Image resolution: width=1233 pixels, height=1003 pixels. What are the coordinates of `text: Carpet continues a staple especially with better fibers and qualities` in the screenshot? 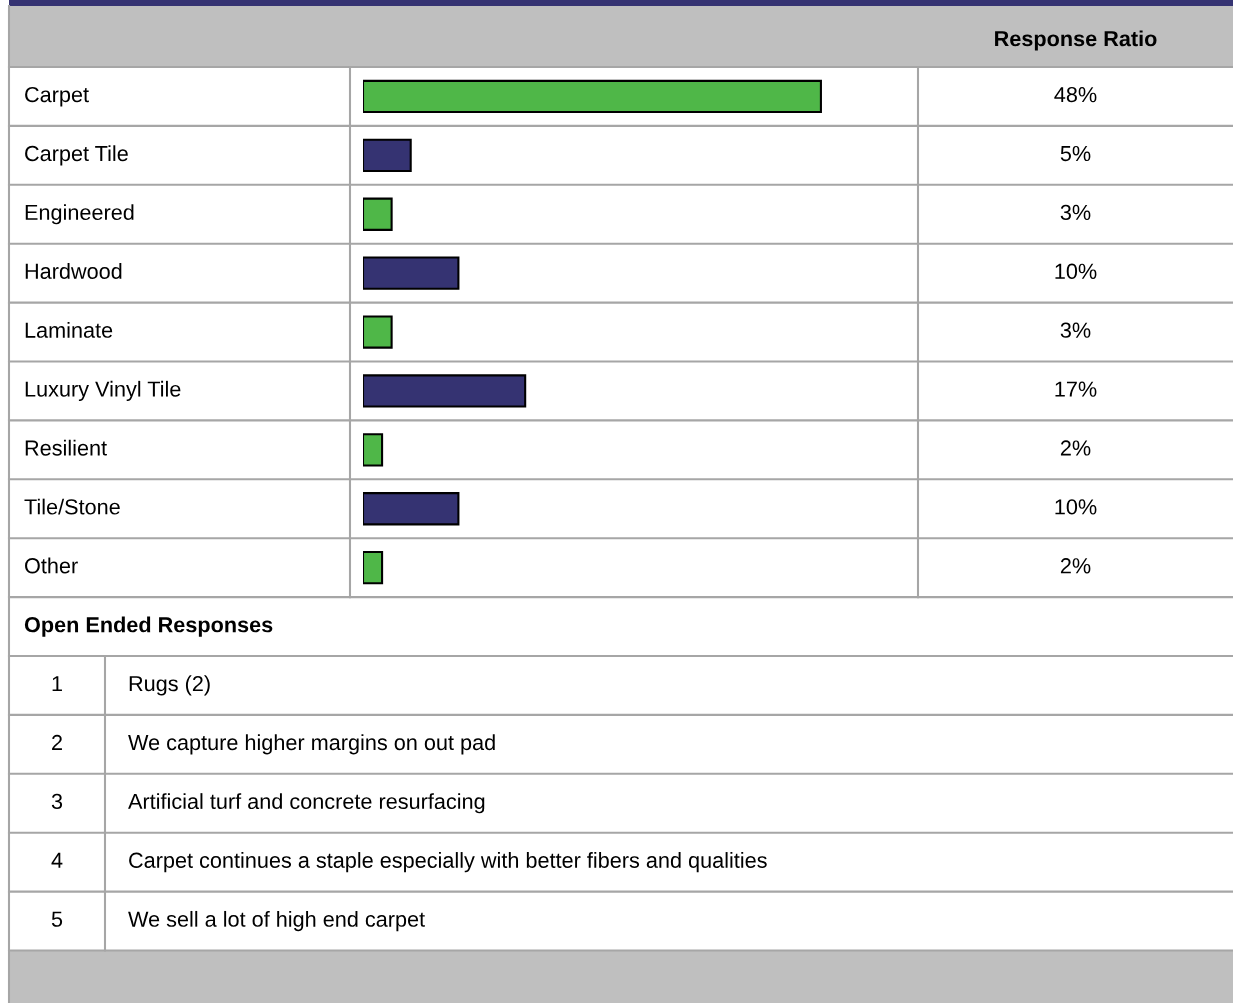 It's located at (448, 862).